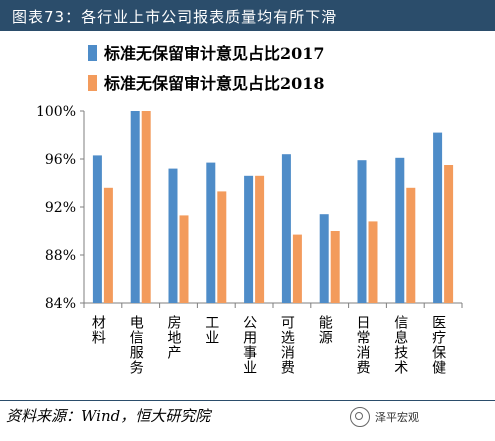 This screenshot has width=495, height=441. What do you see at coordinates (438, 345) in the screenshot?
I see `x-category-label: 医疗保健` at bounding box center [438, 345].